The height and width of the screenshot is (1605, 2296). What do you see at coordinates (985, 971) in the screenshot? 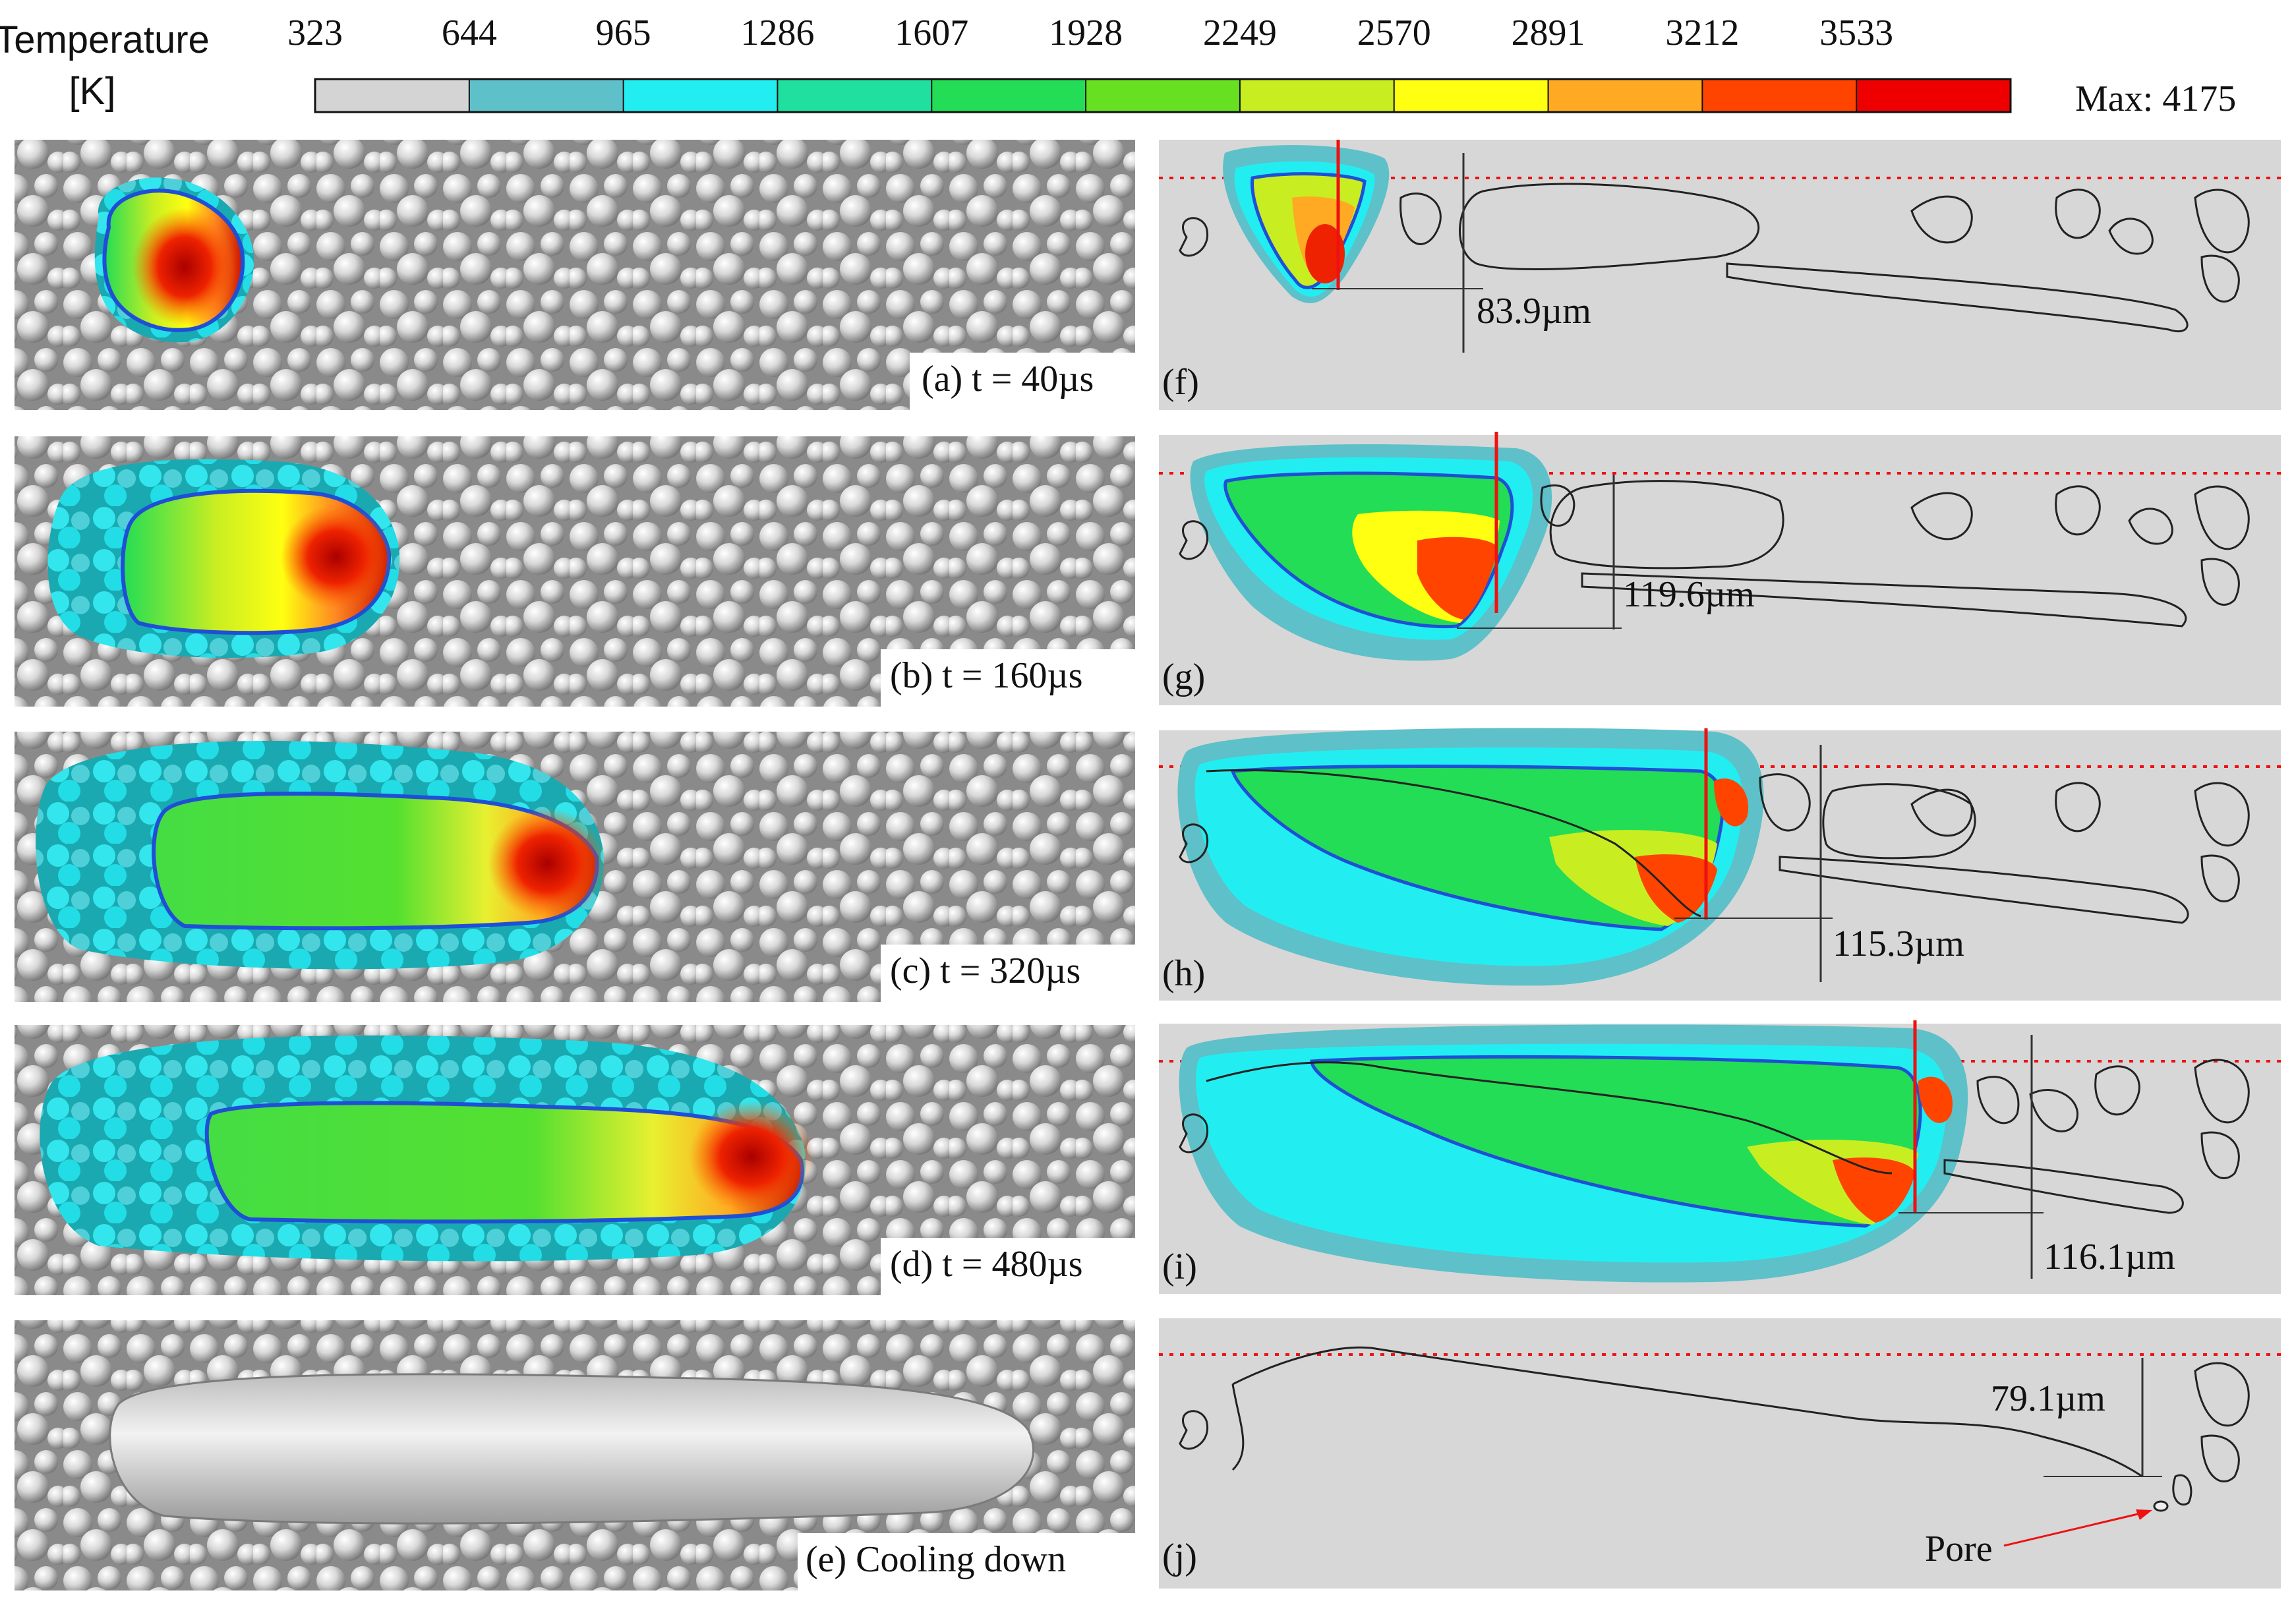
I see `panel-label: (c) t = 320µs` at bounding box center [985, 971].